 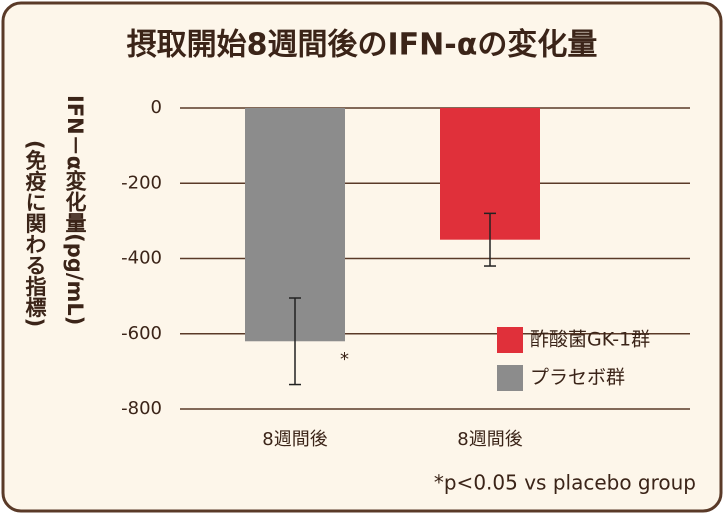 What do you see at coordinates (344, 359) in the screenshot?
I see `annotation: *` at bounding box center [344, 359].